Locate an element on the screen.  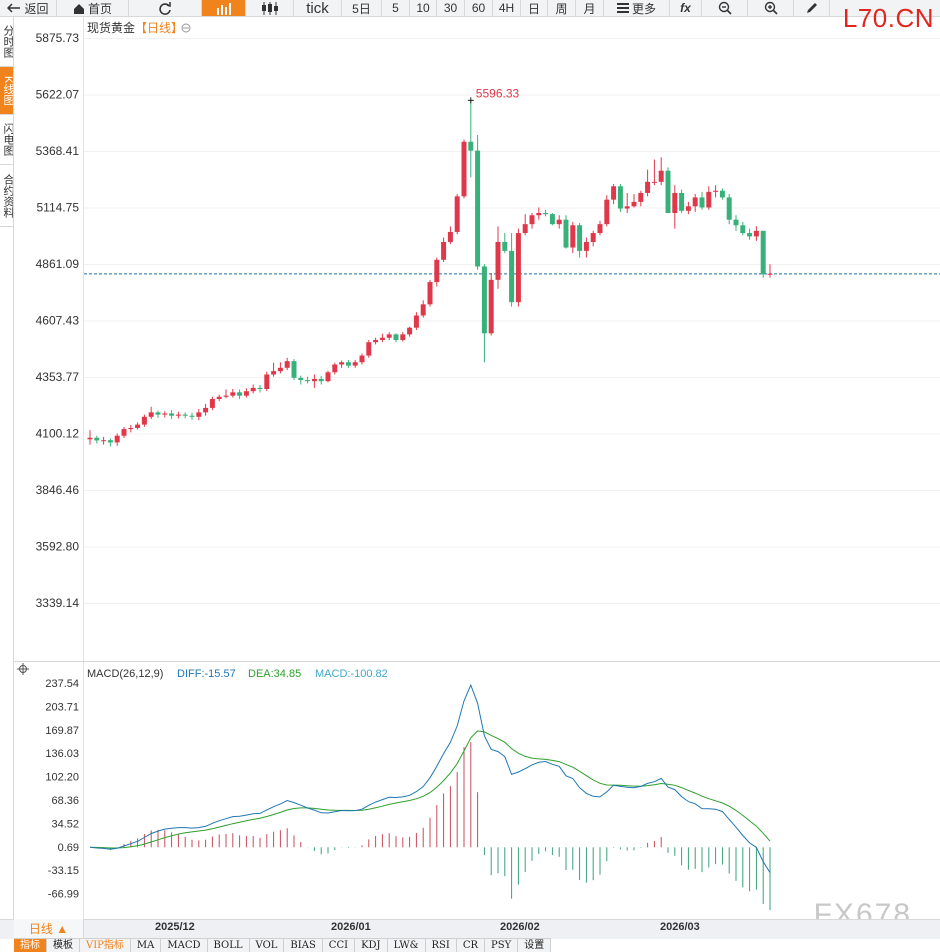
zoom-out-icon is located at coordinates (725, 8).